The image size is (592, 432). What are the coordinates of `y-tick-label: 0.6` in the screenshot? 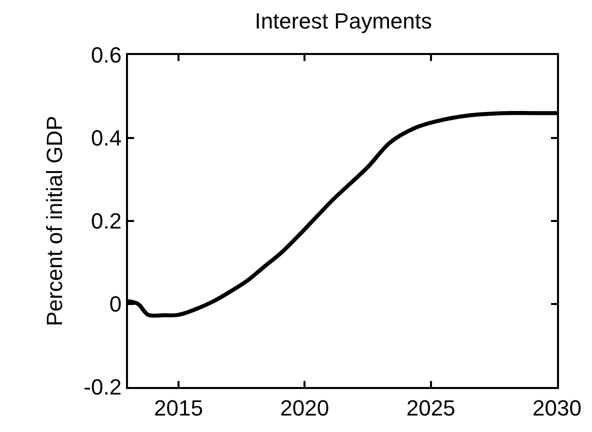 It's located at (106, 55).